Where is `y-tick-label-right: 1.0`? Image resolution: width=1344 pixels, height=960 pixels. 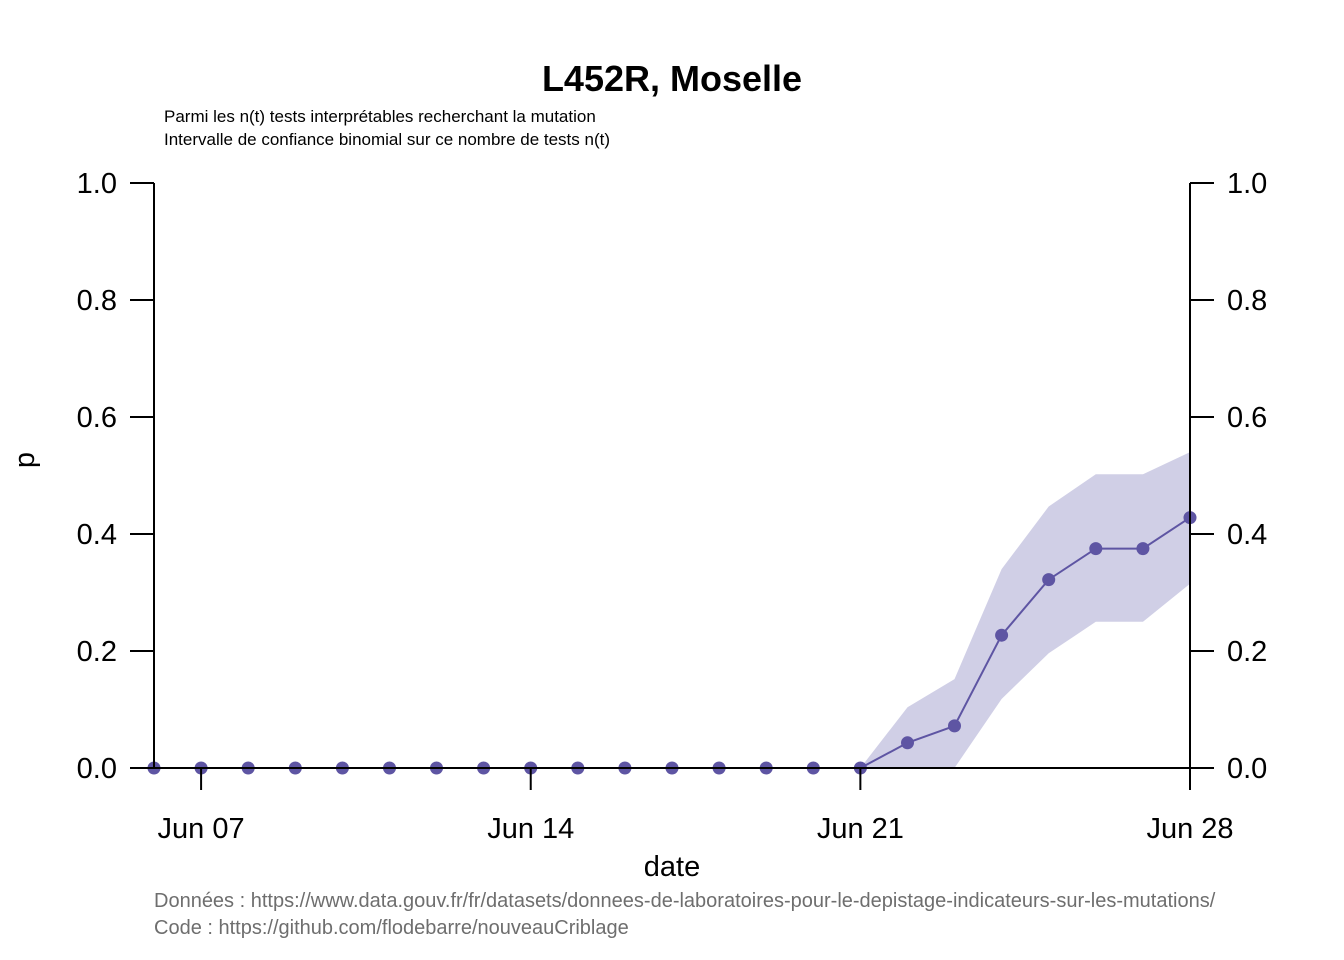
y-tick-label-right: 1.0 is located at coordinates (1247, 184).